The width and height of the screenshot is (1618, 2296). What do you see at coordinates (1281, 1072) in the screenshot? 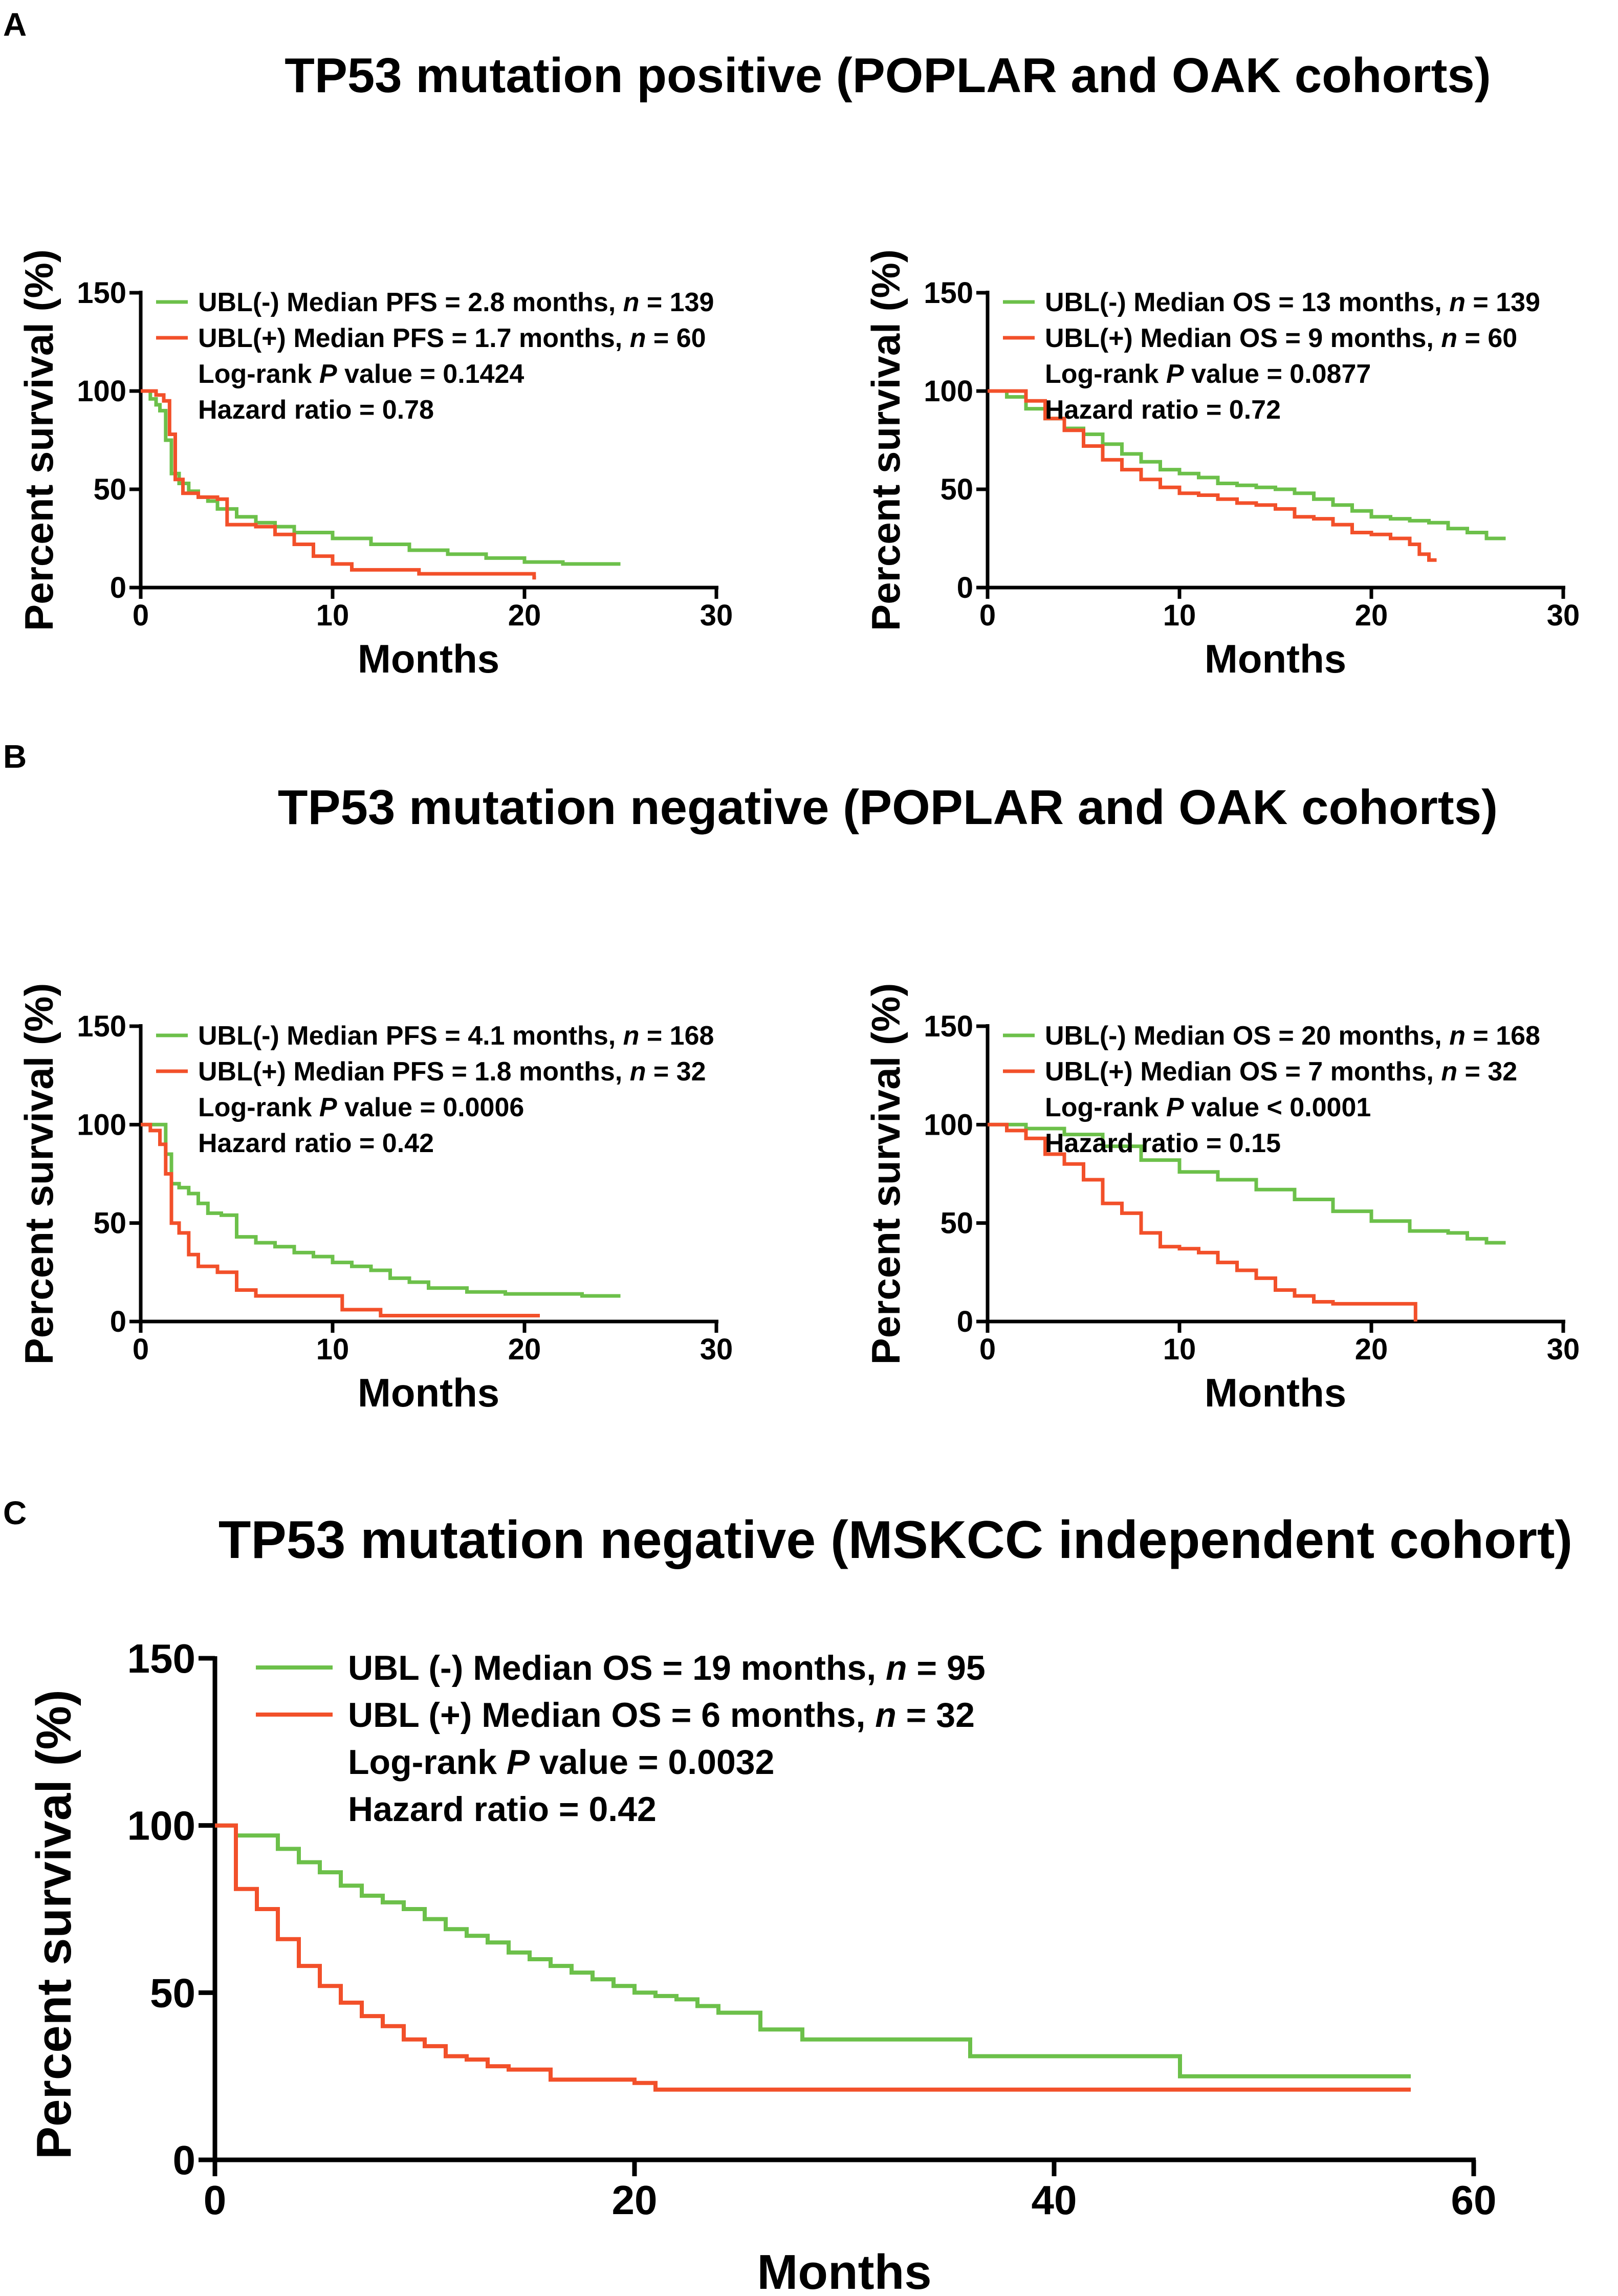
I see `legend-entry: UBL(+) Median OS = 7 months, n = 32` at bounding box center [1281, 1072].